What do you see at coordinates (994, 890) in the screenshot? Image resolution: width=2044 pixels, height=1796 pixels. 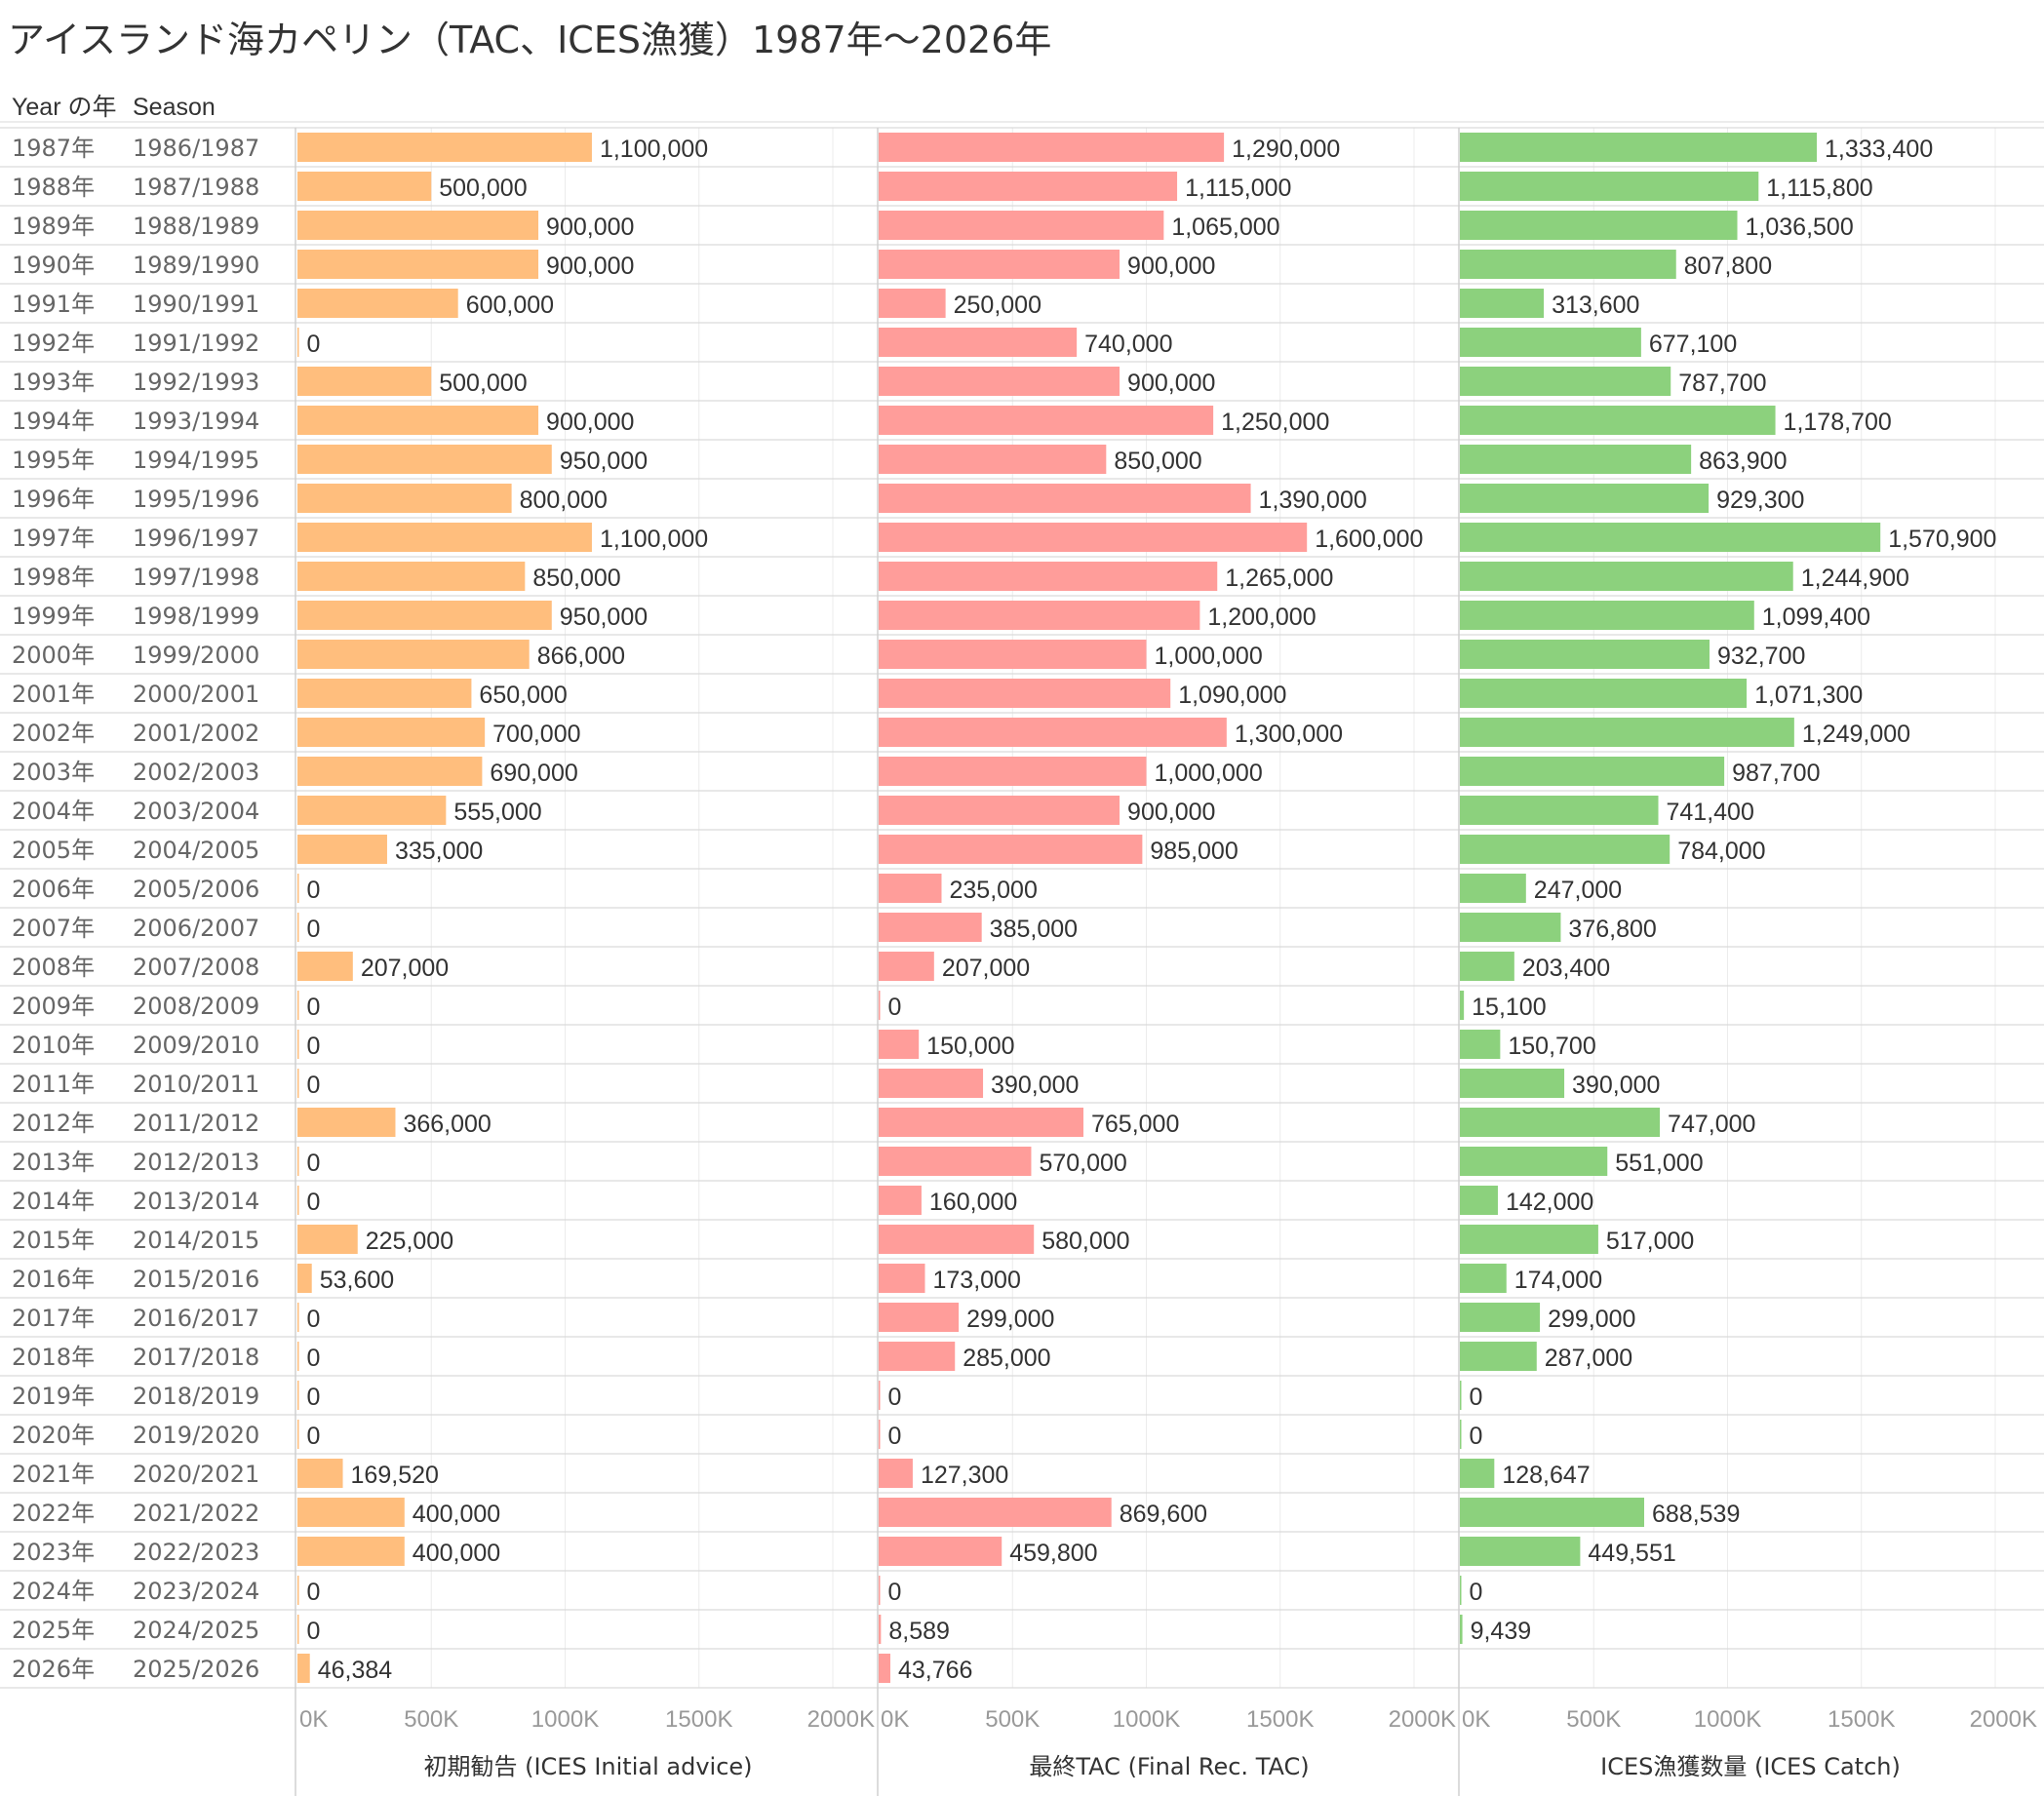 I see `data-label: 235,000` at bounding box center [994, 890].